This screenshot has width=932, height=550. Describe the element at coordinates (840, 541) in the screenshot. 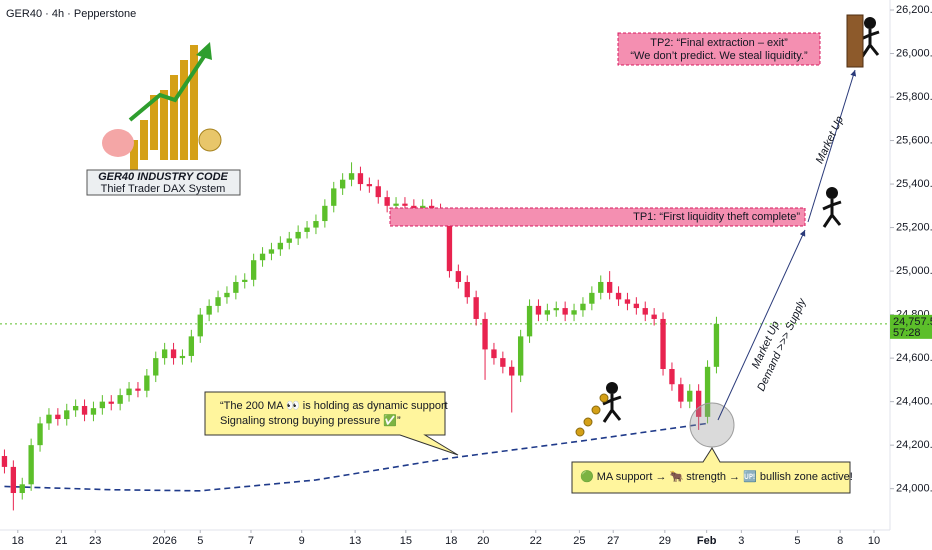

I see `x-tick-label: 8` at that location.